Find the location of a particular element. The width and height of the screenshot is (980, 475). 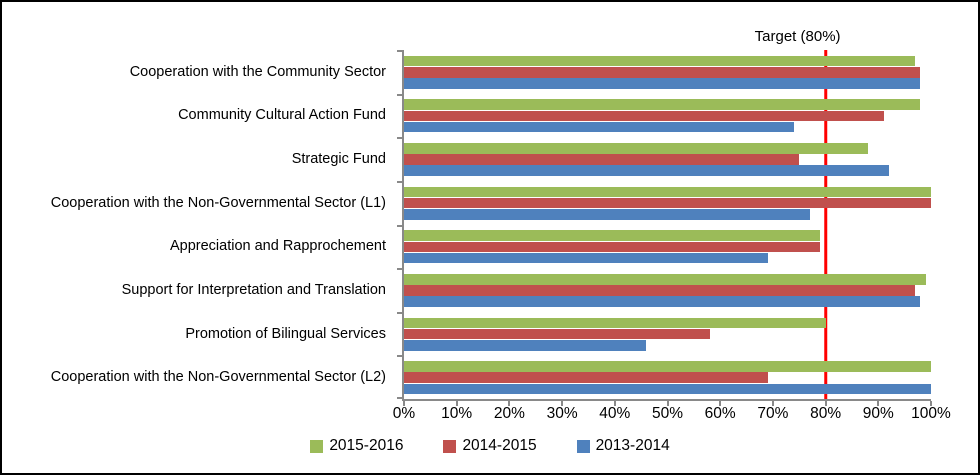

x-axis-tick-label: 20% is located at coordinates (509, 413).